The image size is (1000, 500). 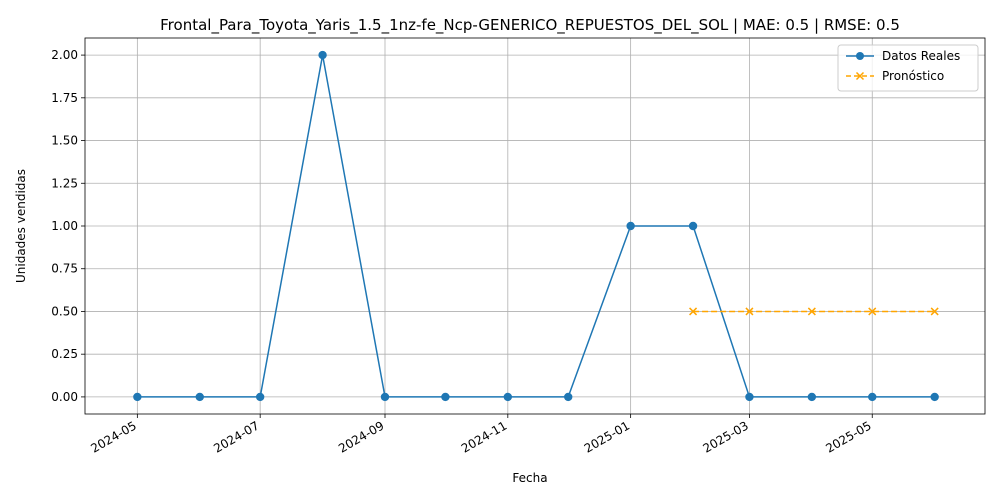 I want to click on legend-label-pronostico: Pronóstico, so click(x=913, y=76).